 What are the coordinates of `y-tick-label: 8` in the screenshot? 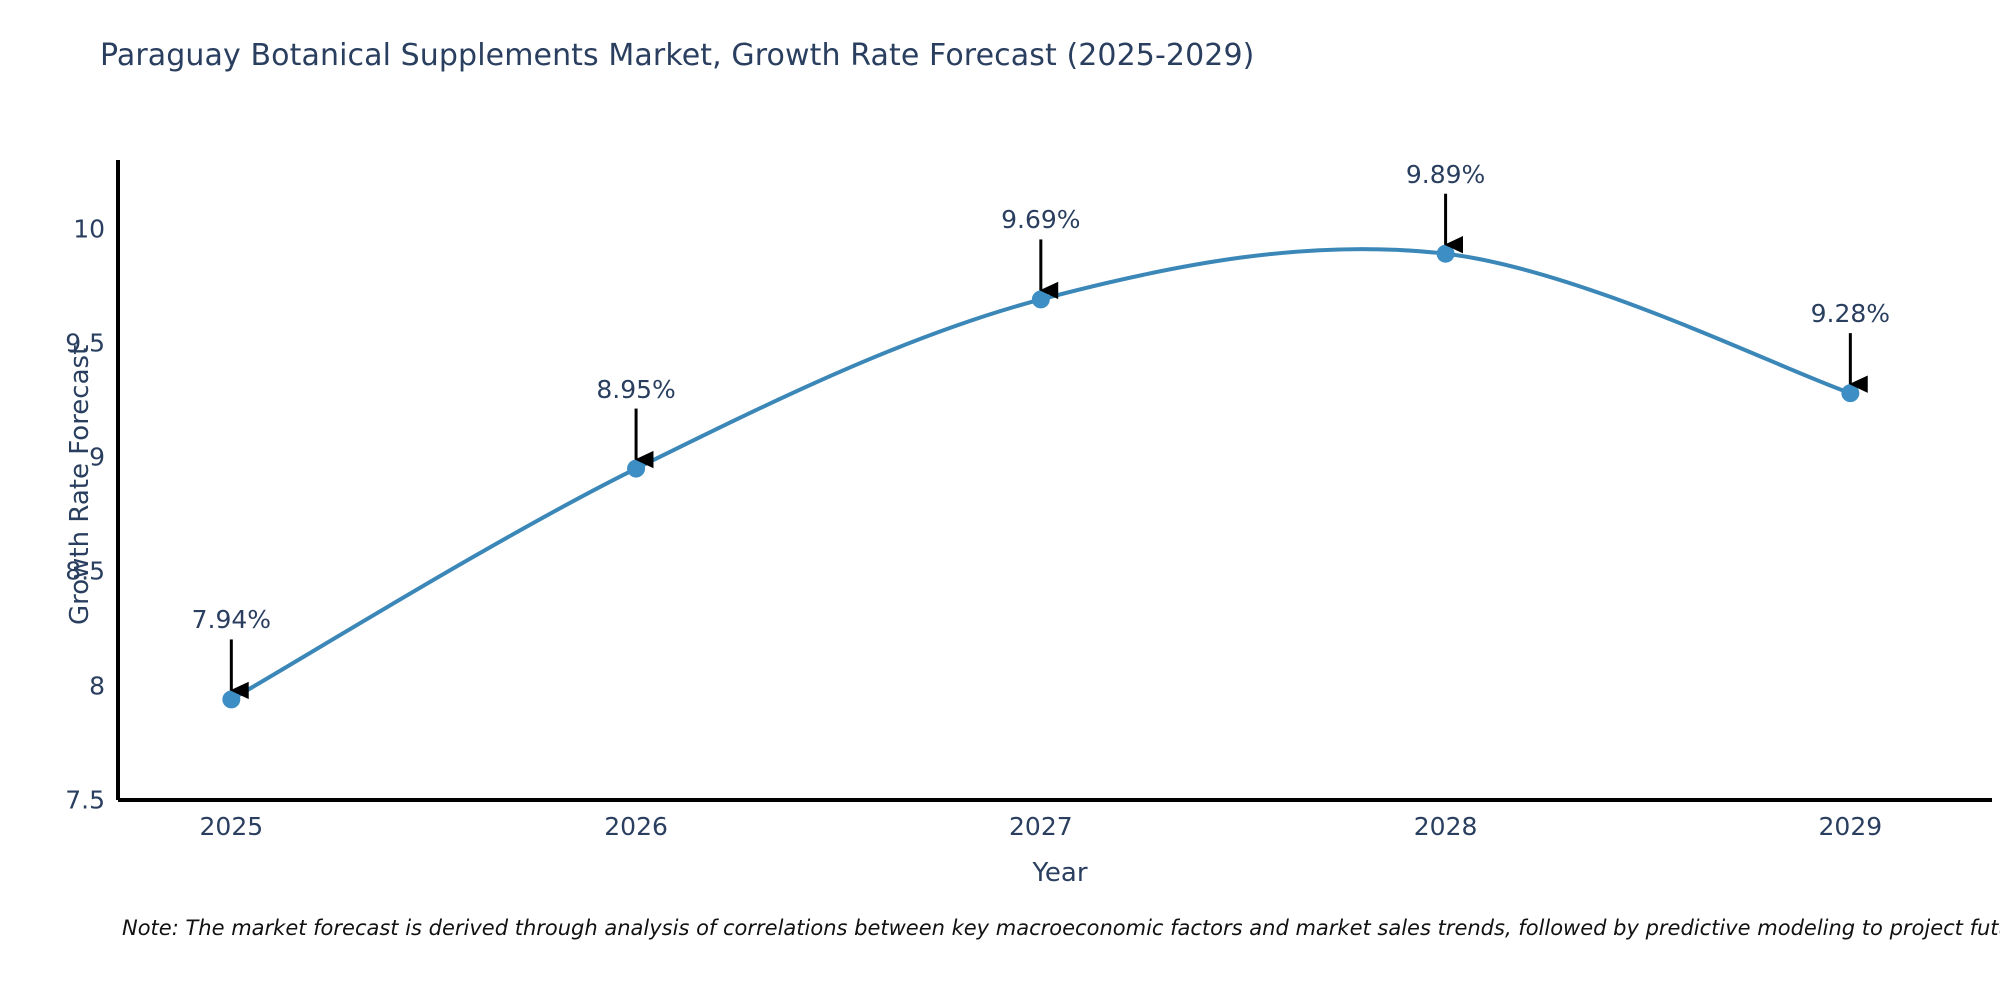 It's located at (97, 686).